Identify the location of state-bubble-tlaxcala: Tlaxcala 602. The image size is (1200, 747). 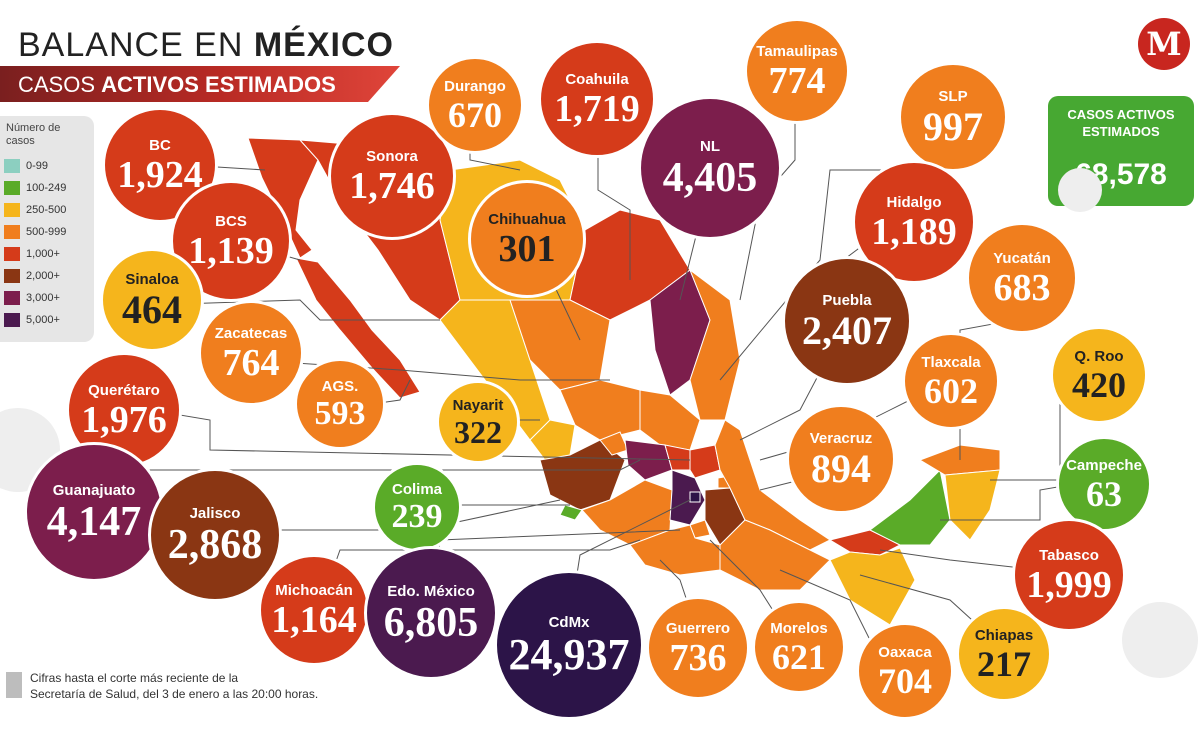
(951, 381).